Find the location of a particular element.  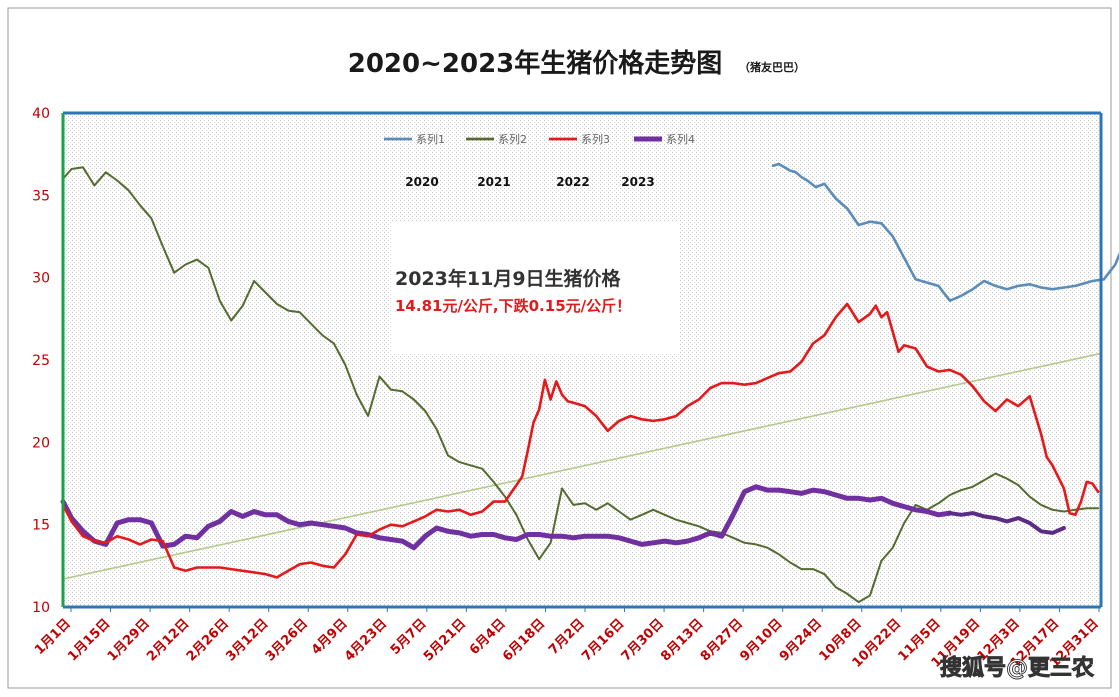

year-label: 2023 is located at coordinates (637, 182).